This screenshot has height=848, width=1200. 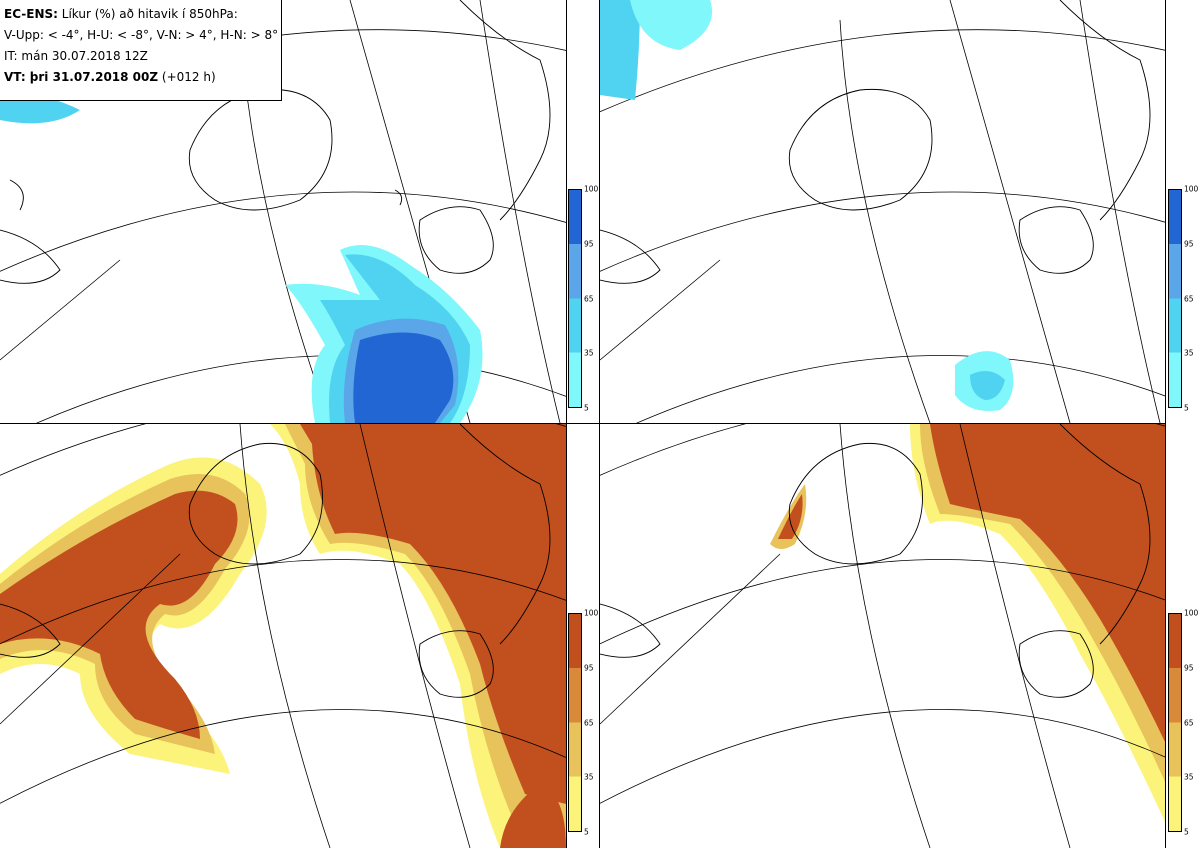 I want to click on model-name: EC-ENS:, so click(x=31, y=14).